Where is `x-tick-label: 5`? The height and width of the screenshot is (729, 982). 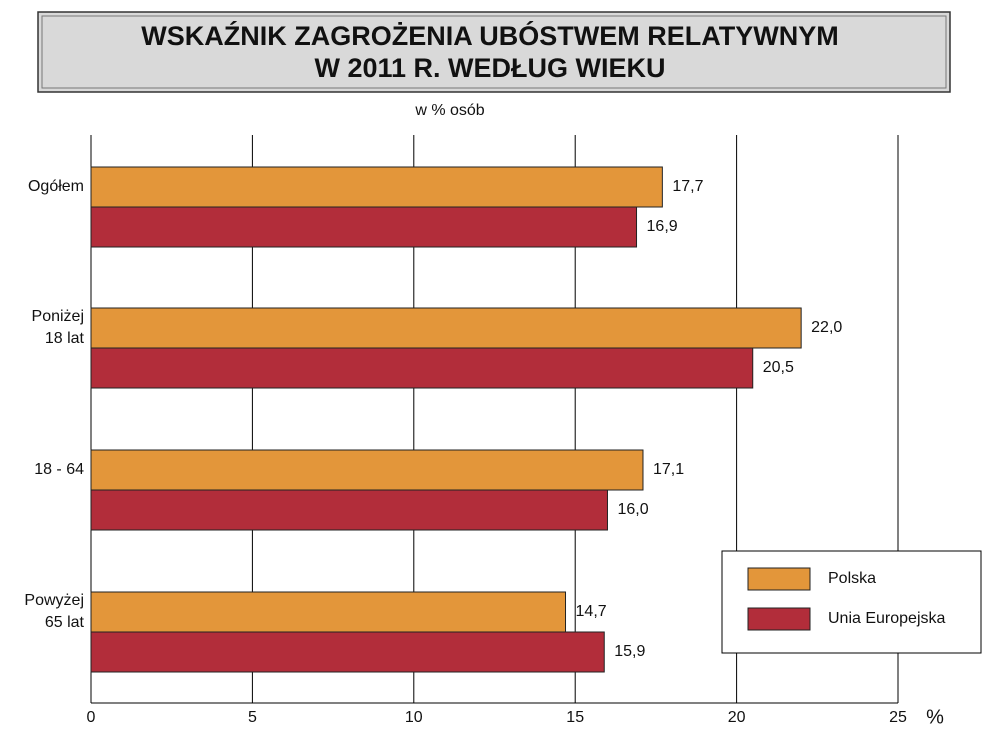
x-tick-label: 5 is located at coordinates (252, 717).